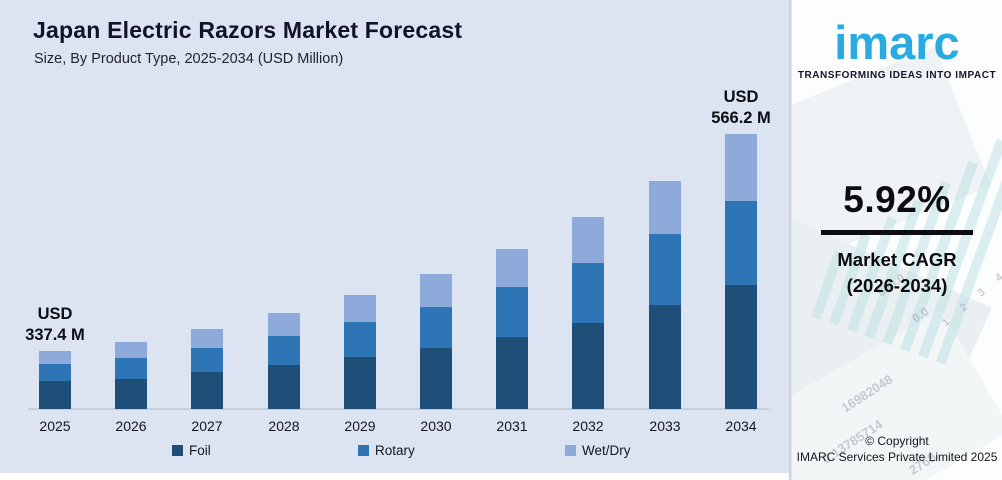 Image resolution: width=1002 pixels, height=480 pixels. Describe the element at coordinates (897, 259) in the screenshot. I see `cagr-label: Market CAGR` at that location.